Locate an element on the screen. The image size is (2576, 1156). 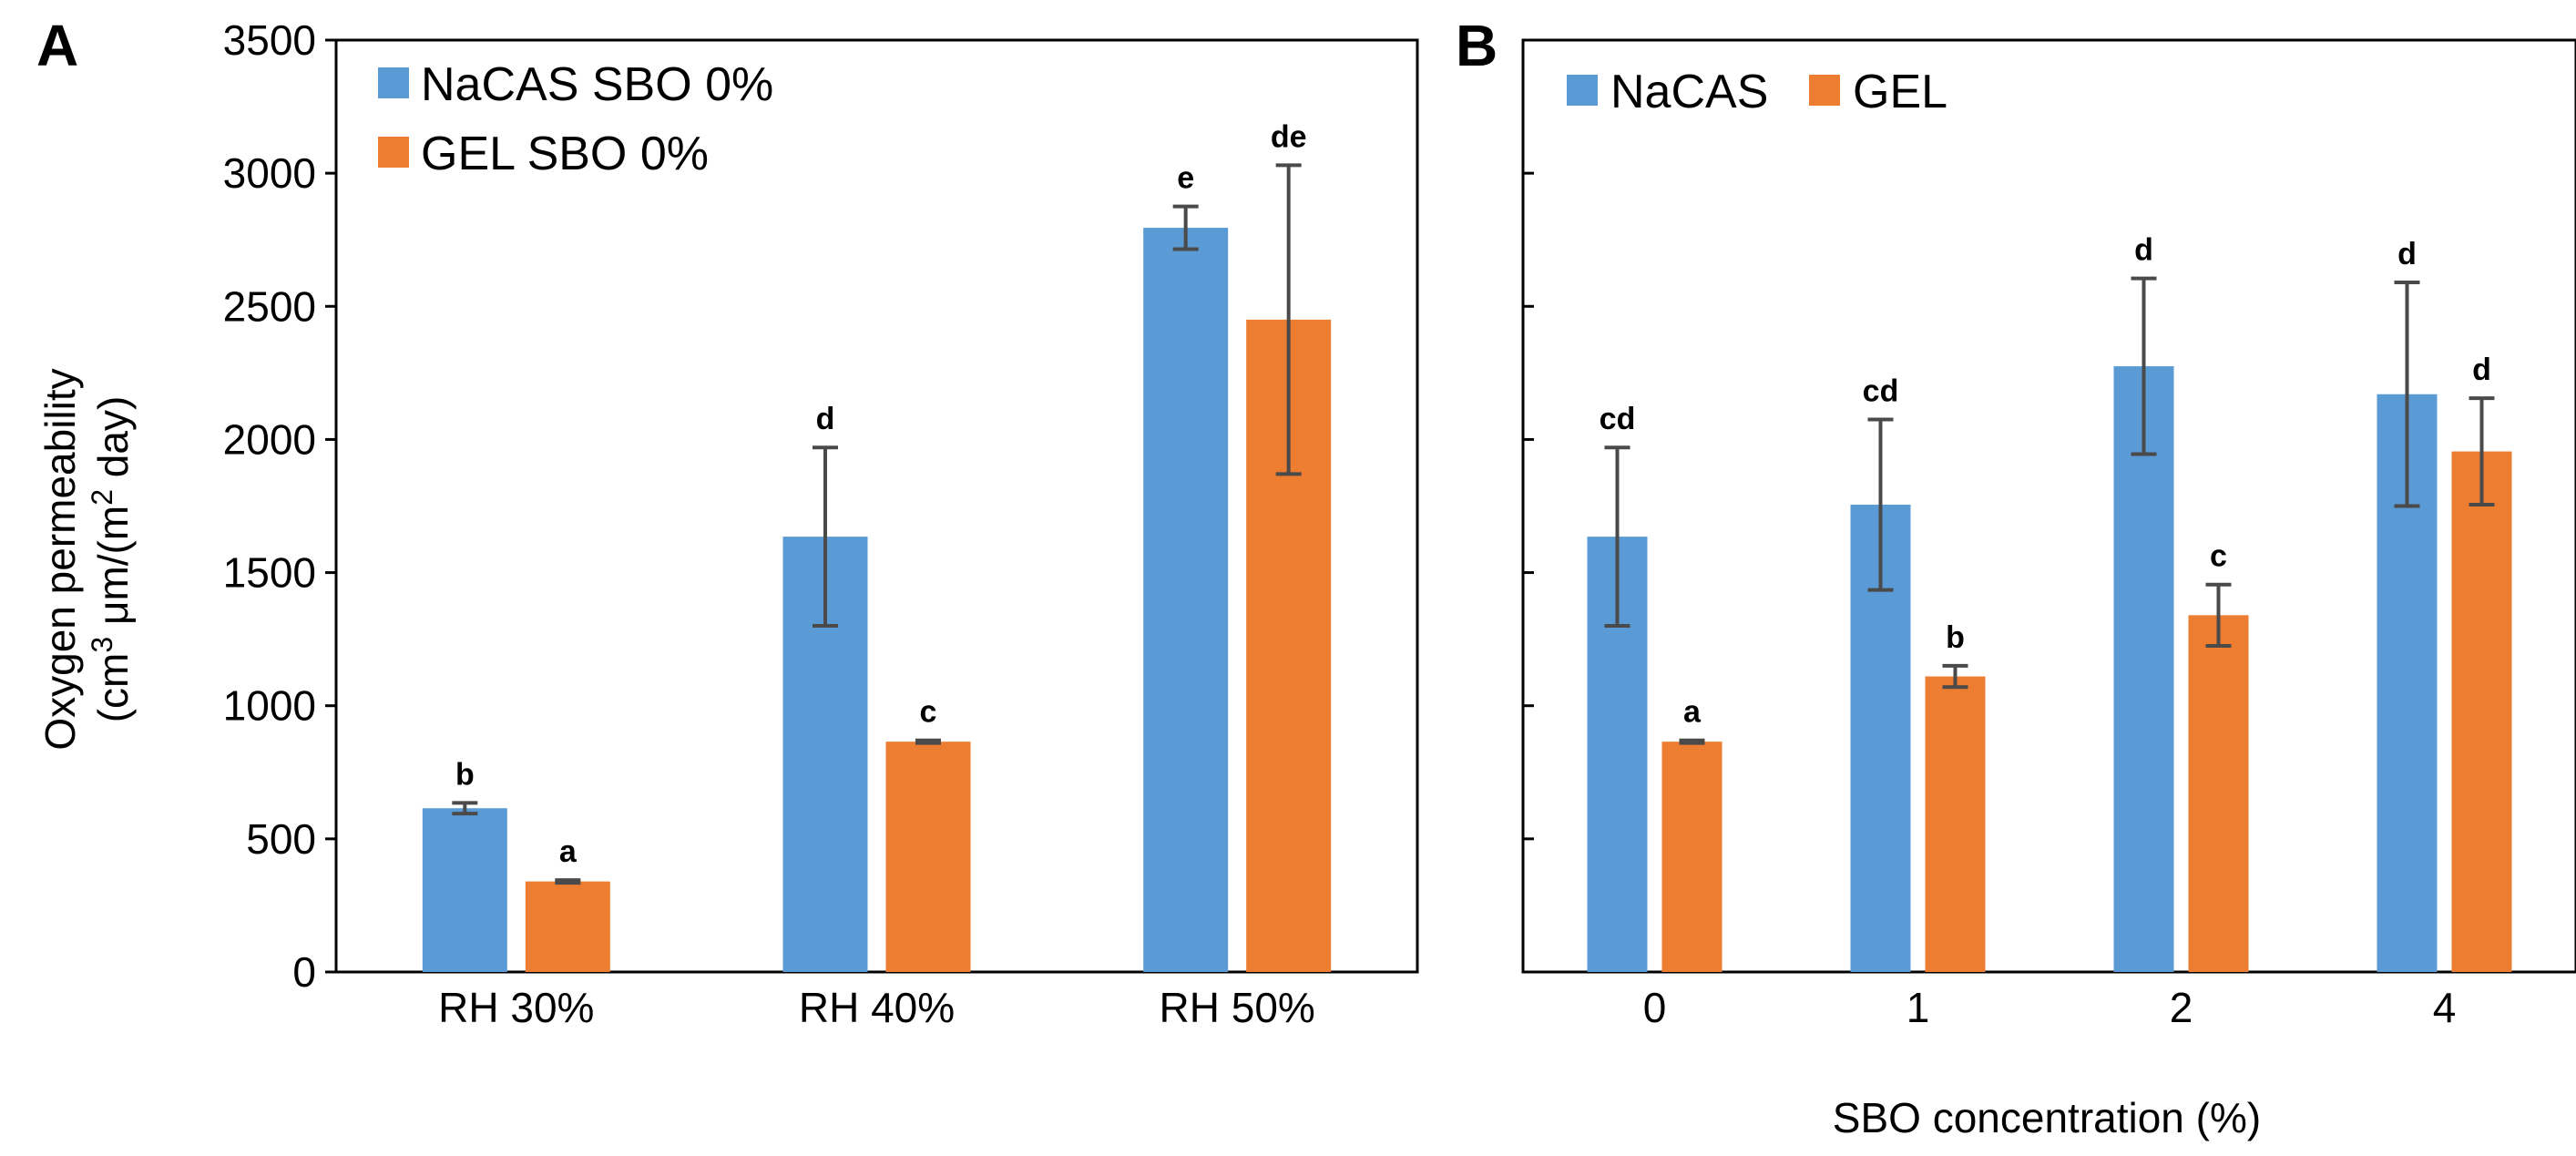
panel-b-significance-label: c is located at coordinates (2218, 556).